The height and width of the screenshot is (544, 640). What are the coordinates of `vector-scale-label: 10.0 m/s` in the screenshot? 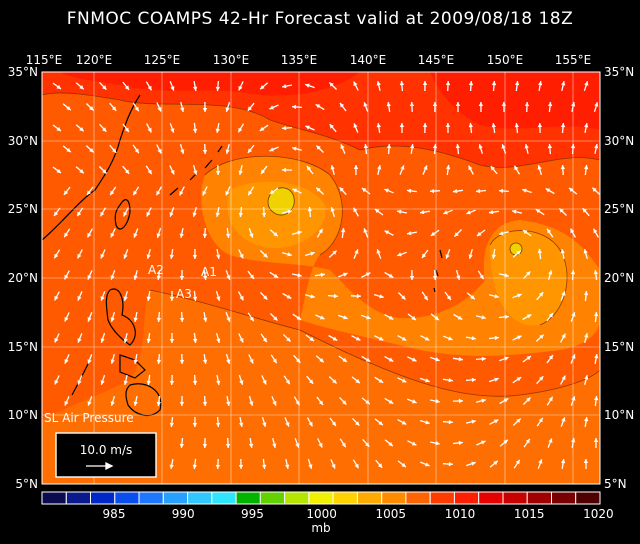 It's located at (106, 450).